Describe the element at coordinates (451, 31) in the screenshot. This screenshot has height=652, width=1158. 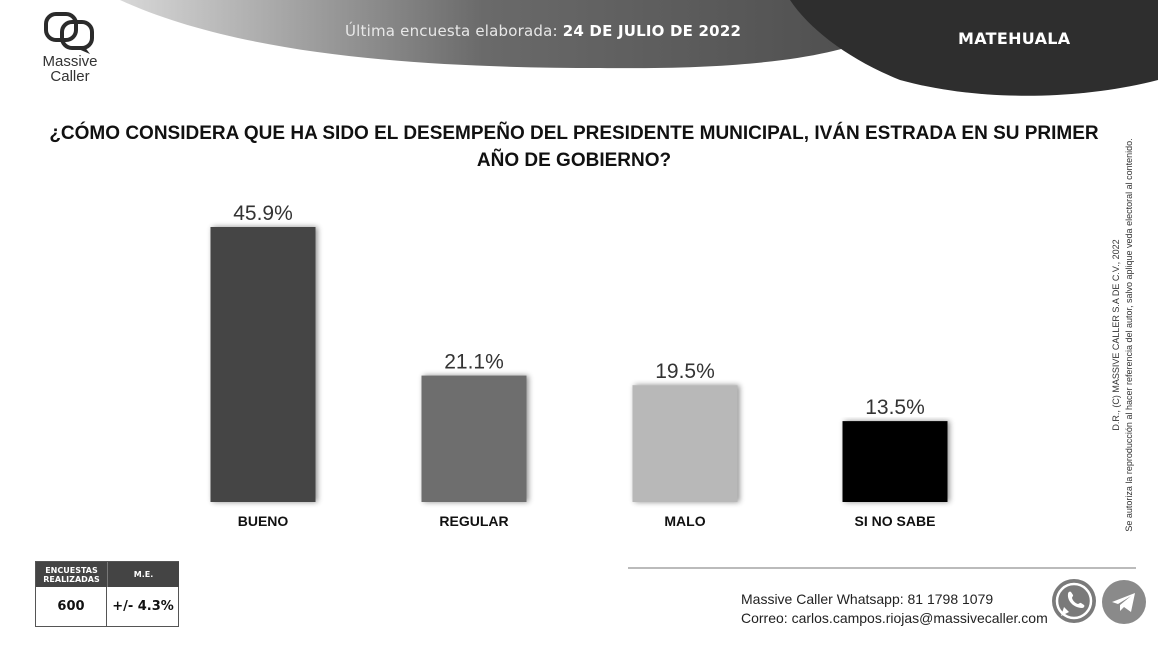
I see `survey-date-label: Última encuesta elaborada:` at that location.